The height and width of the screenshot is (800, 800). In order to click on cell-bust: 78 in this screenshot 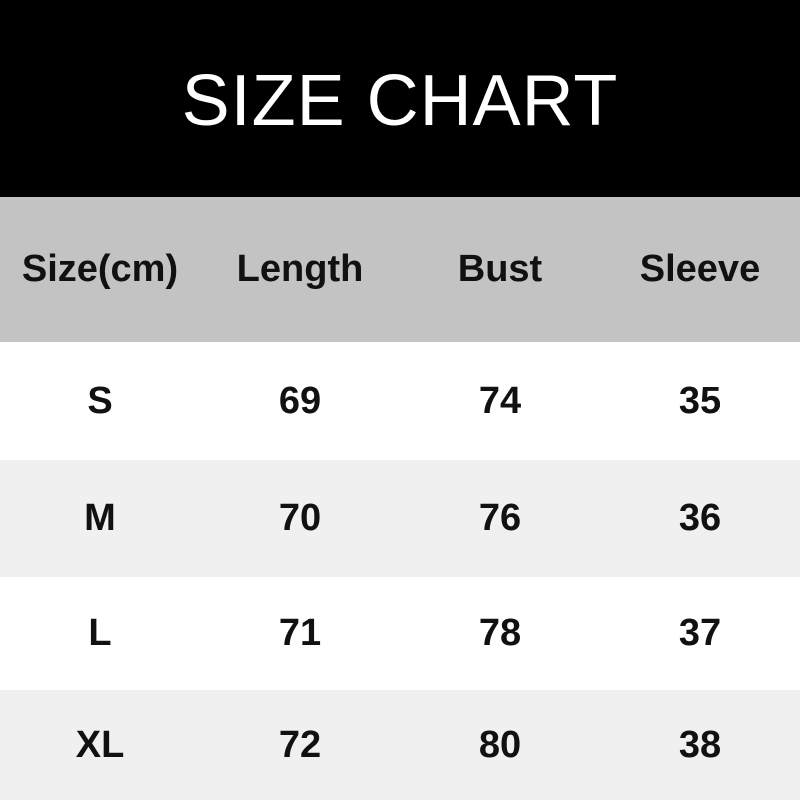, I will do `click(500, 633)`.